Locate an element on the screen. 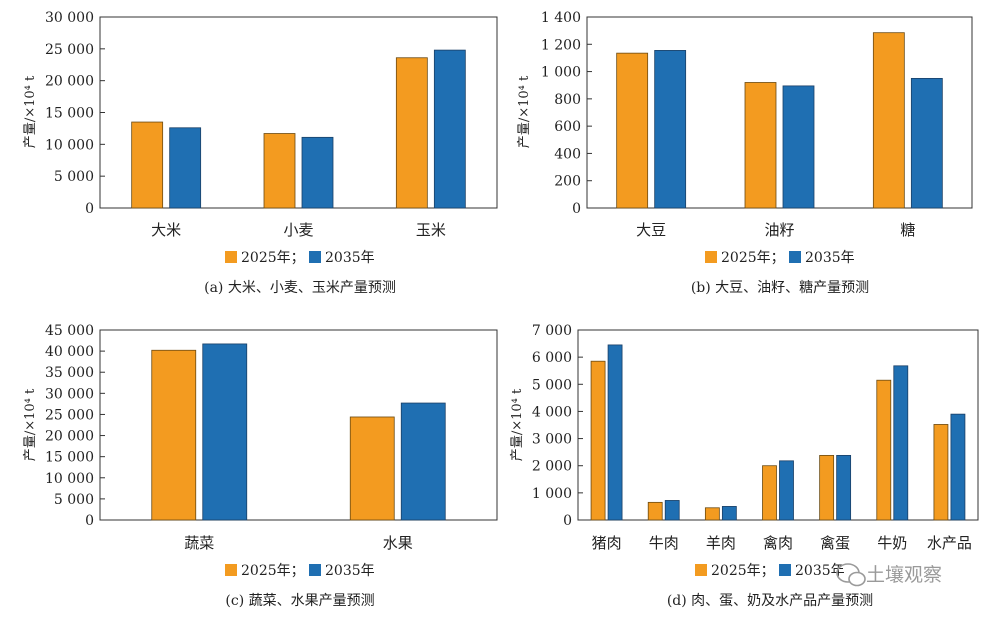  y-tick-label: 400 is located at coordinates (567, 154).